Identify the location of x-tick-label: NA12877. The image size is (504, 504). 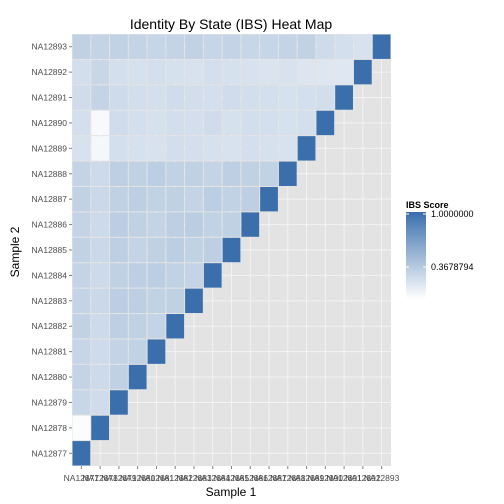
(82, 478).